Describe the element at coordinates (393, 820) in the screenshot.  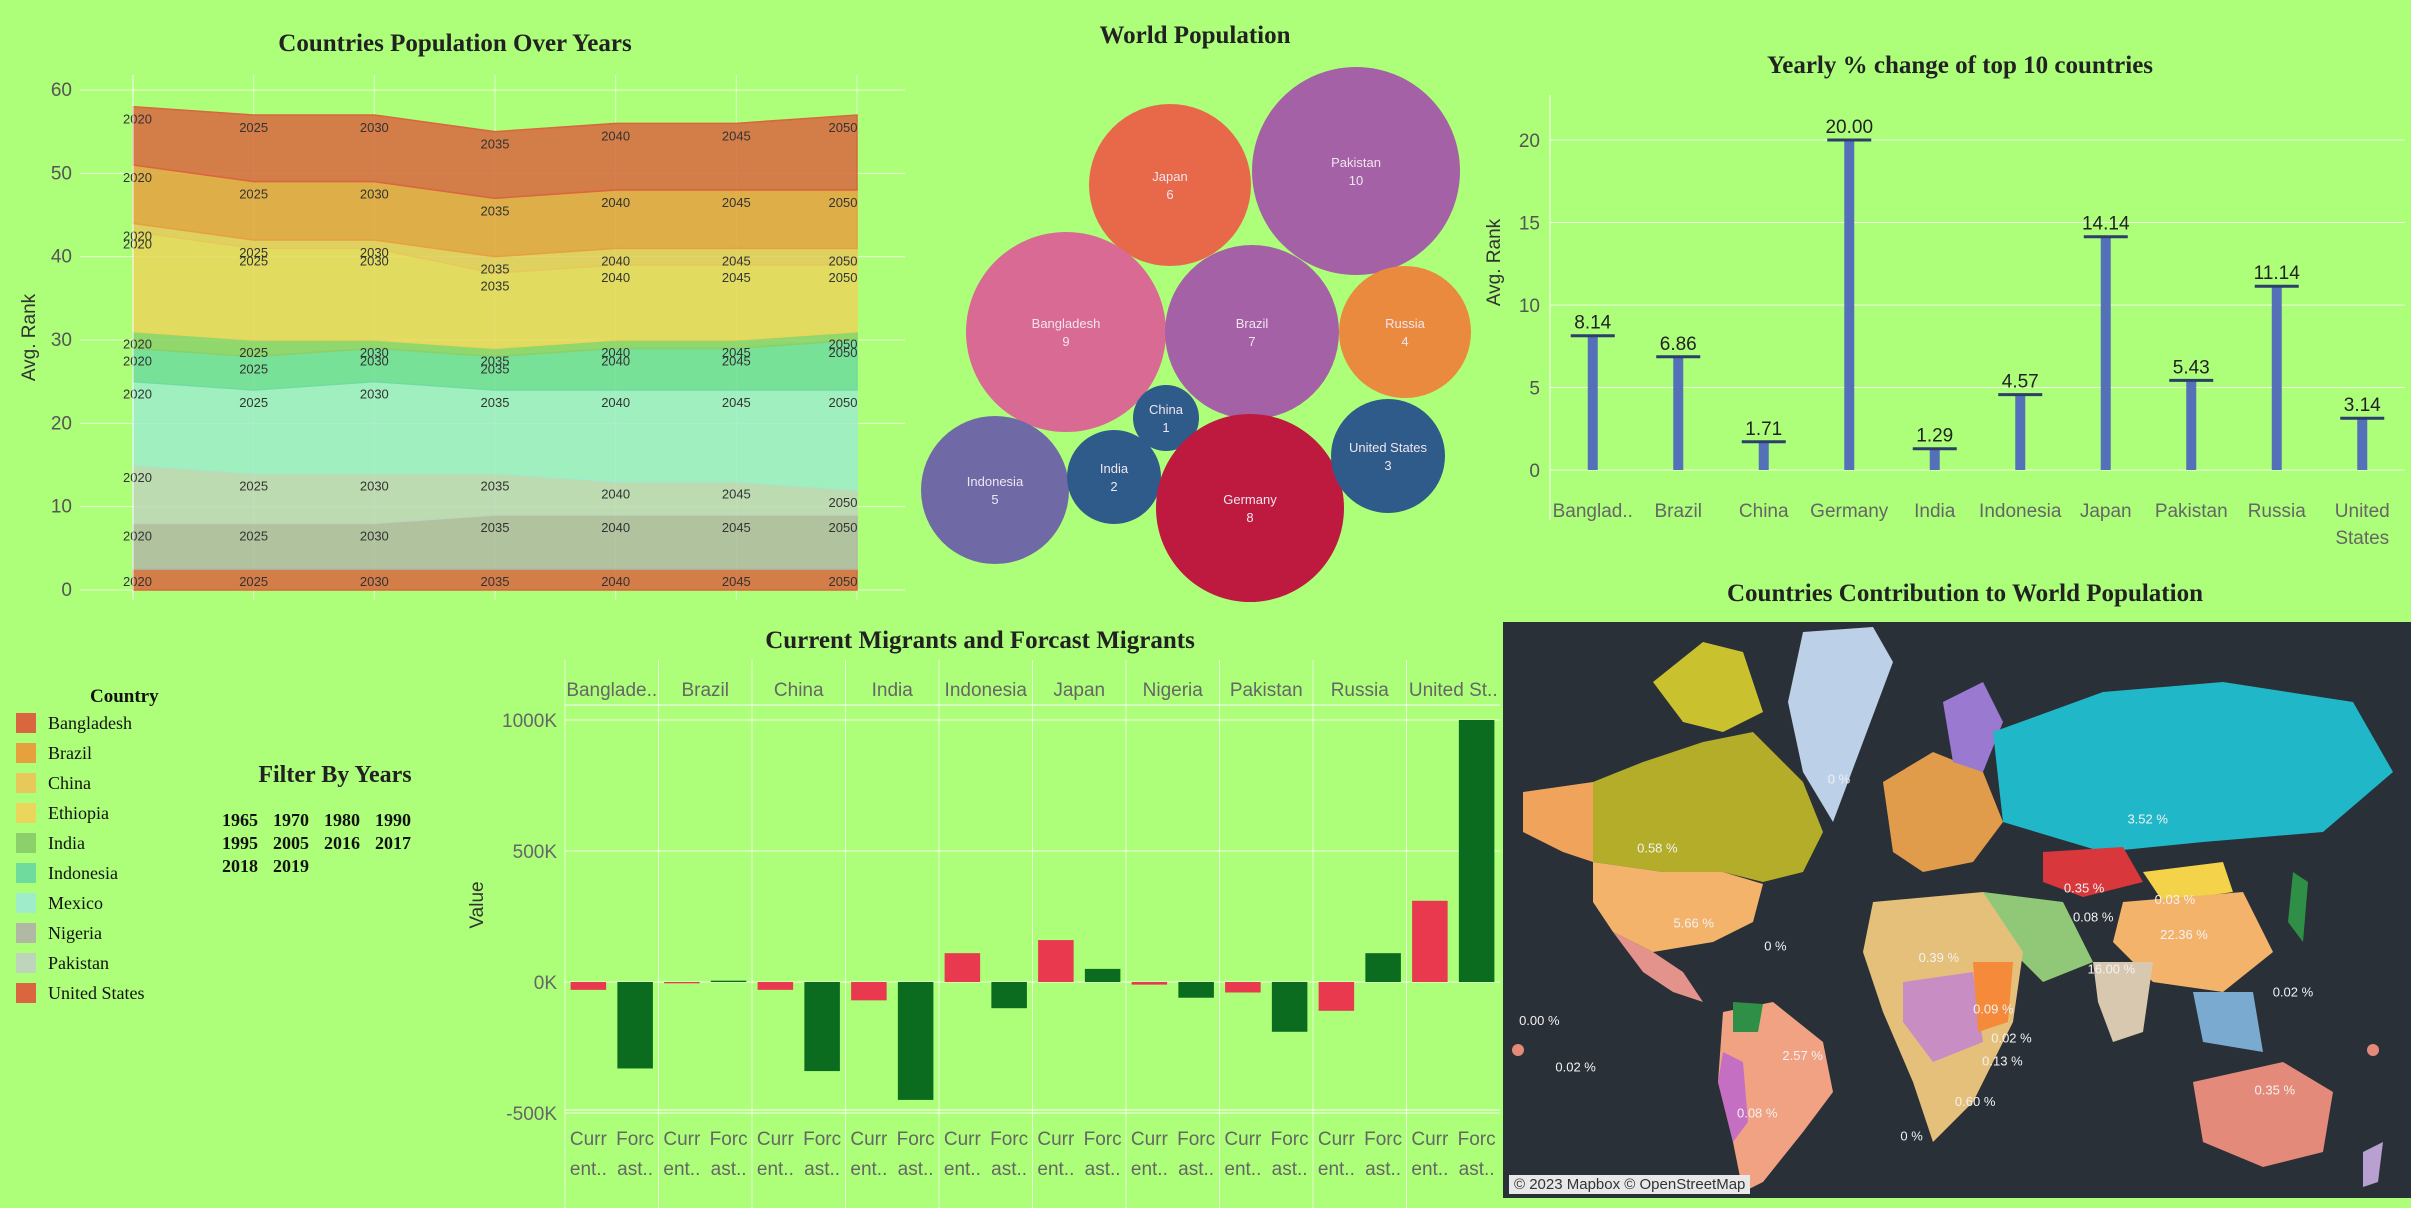
I see `year-option-1990: 1990` at that location.